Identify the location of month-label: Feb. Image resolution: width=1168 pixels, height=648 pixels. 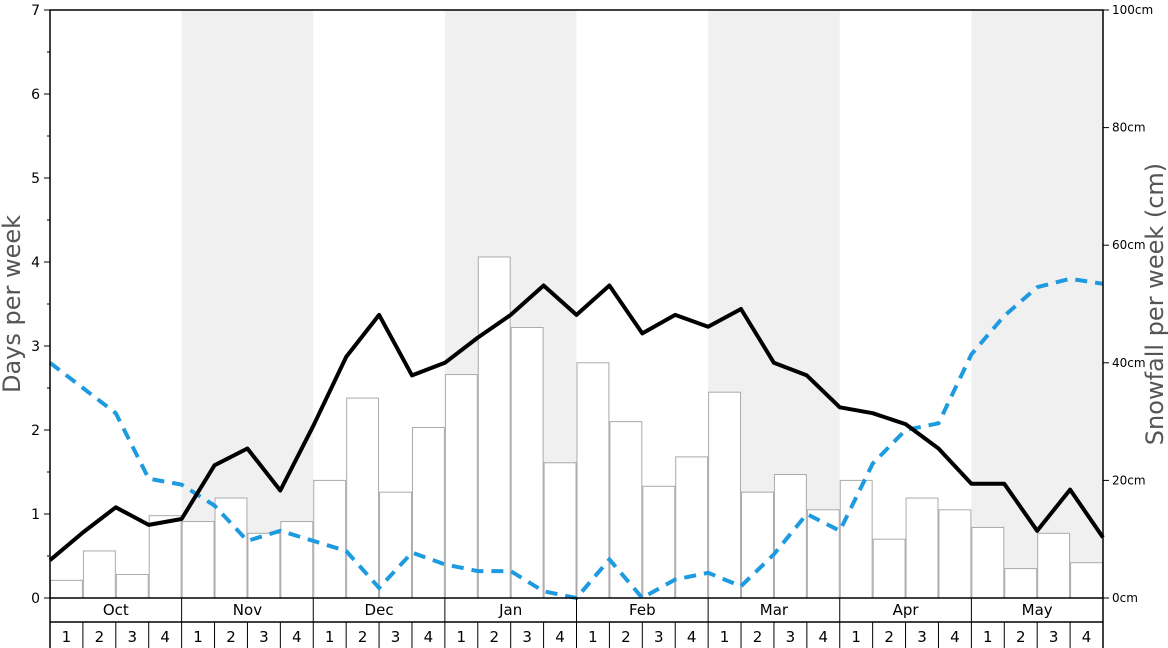
(642, 610).